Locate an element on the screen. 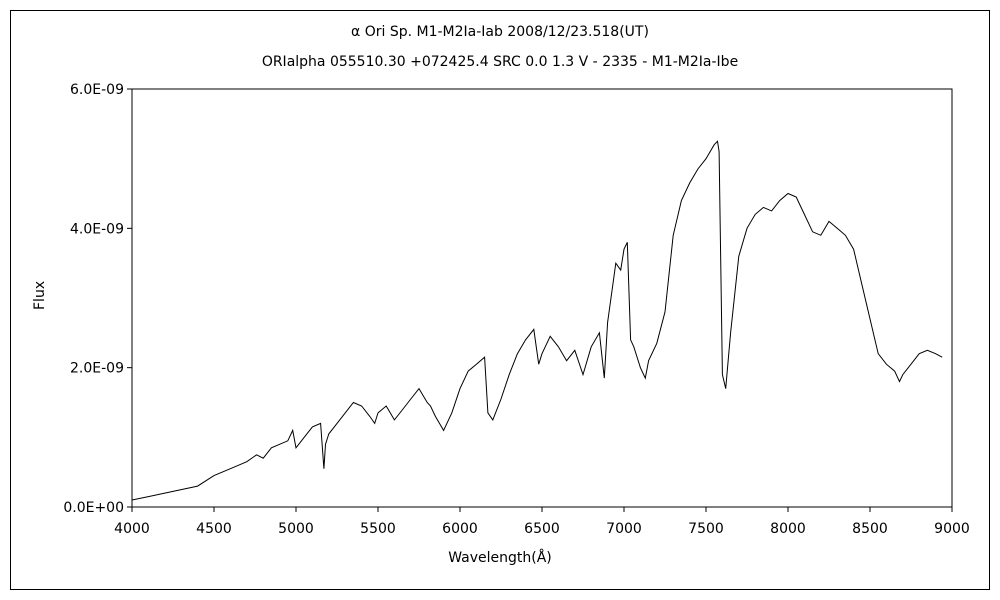 This screenshot has width=1000, height=600. x-axis-label: Wavelength(Å) is located at coordinates (500, 558).